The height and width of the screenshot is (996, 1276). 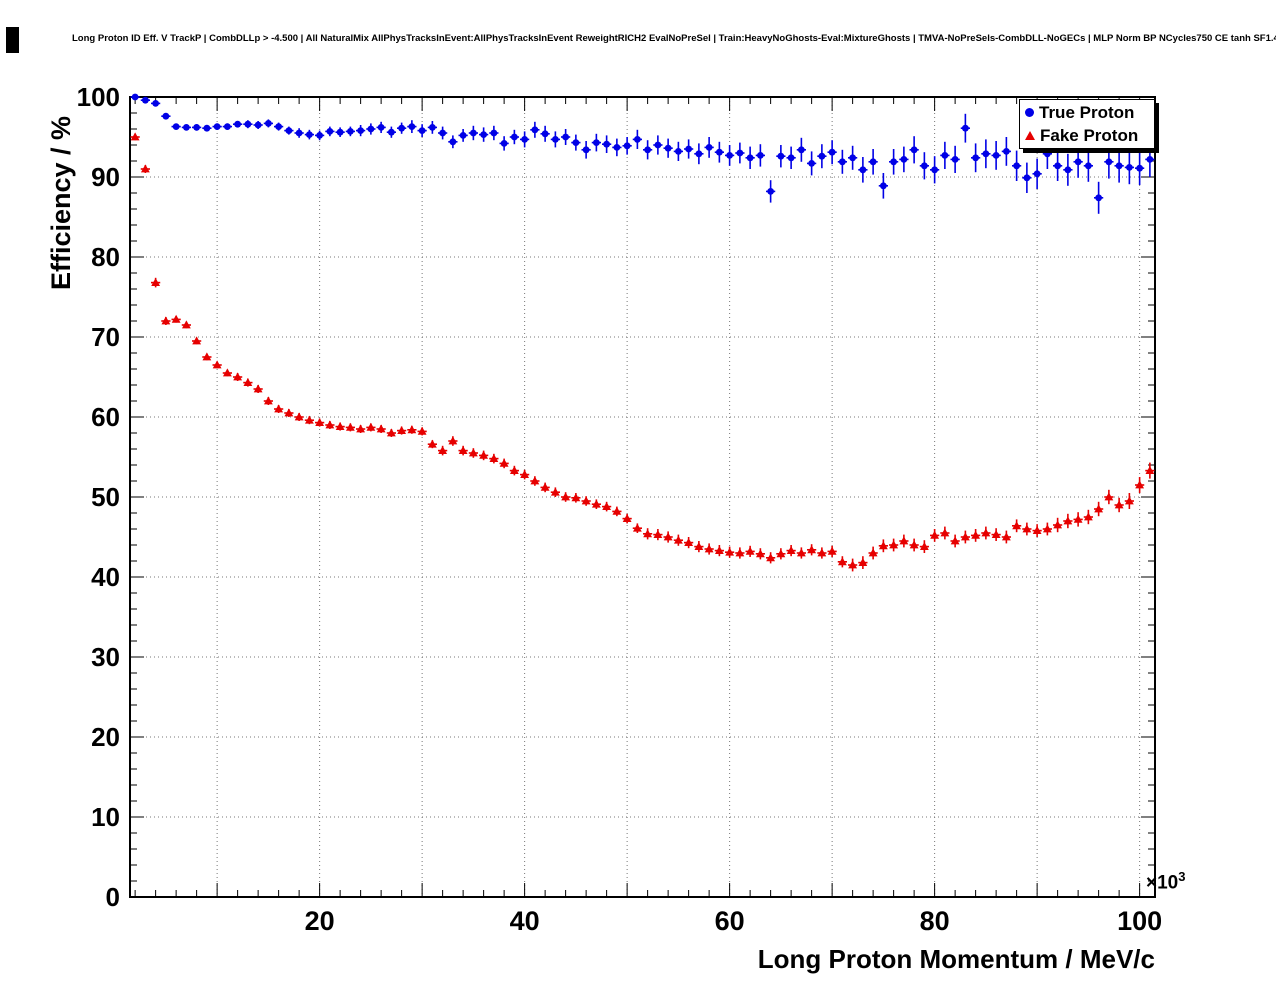 I want to click on legend-entry-fake-proton: Fake Proton, so click(x=1087, y=135).